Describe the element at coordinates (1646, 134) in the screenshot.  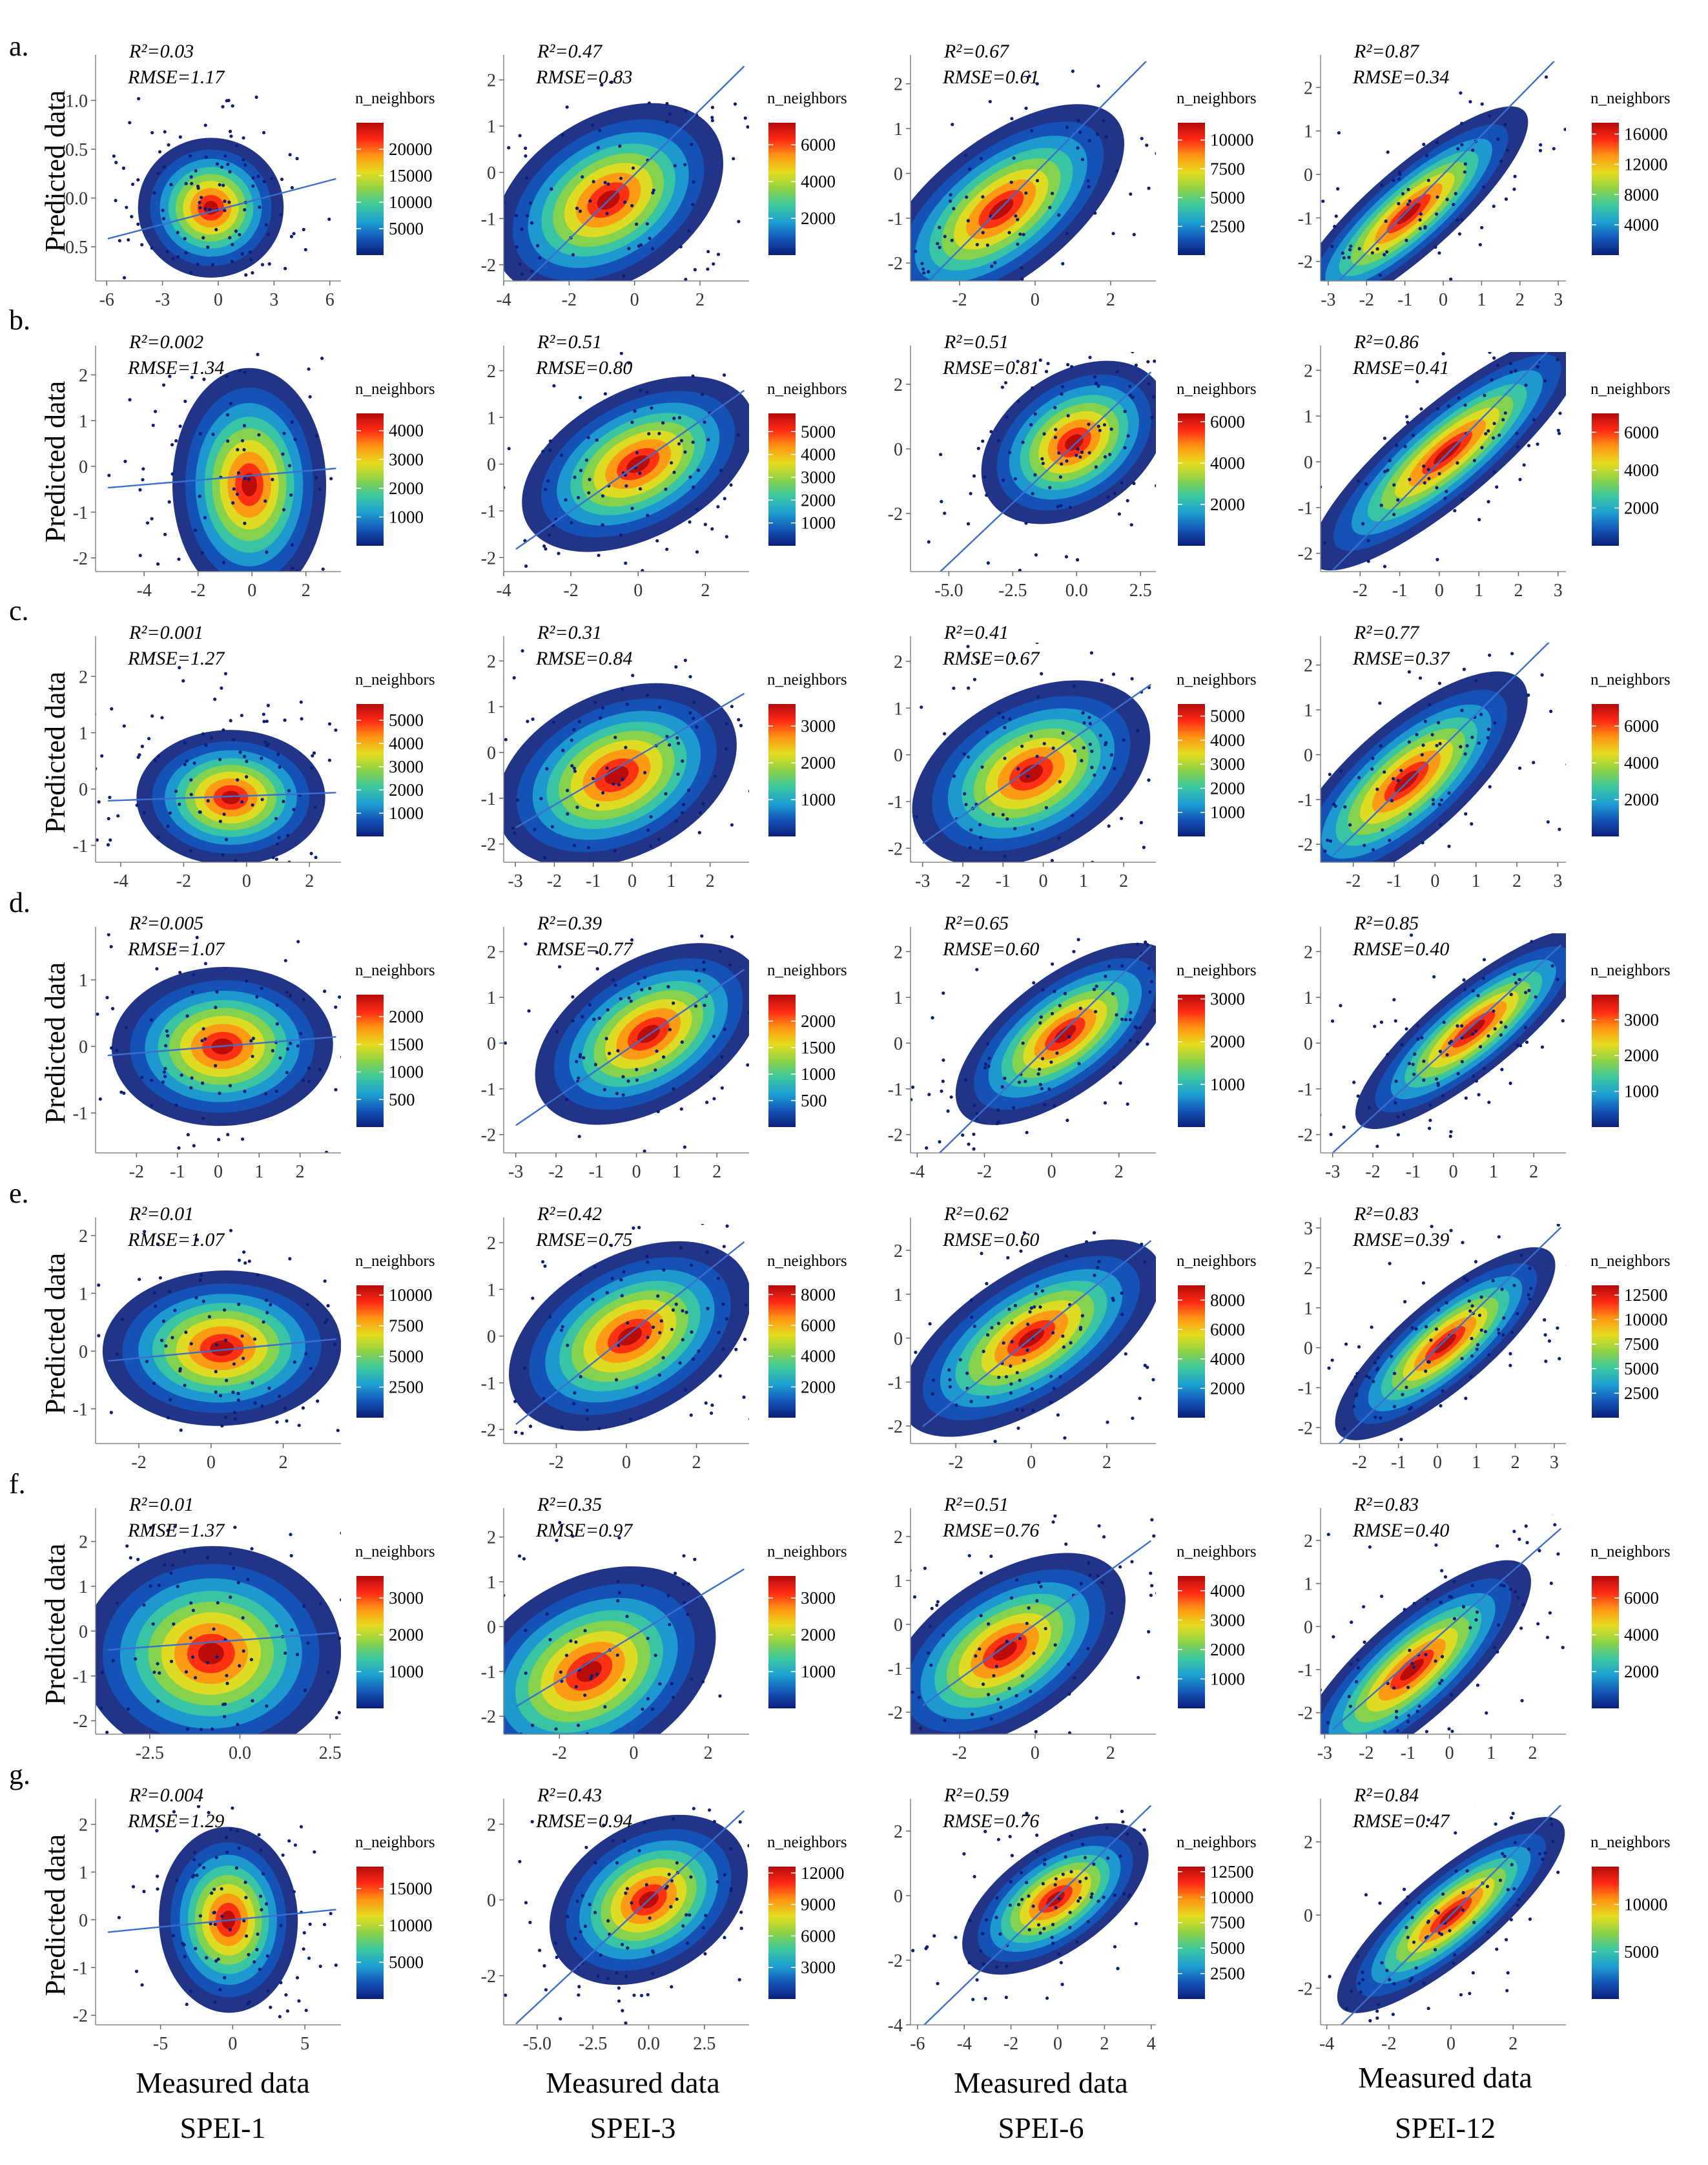
I see `colorbar-tick-label: 16000` at that location.